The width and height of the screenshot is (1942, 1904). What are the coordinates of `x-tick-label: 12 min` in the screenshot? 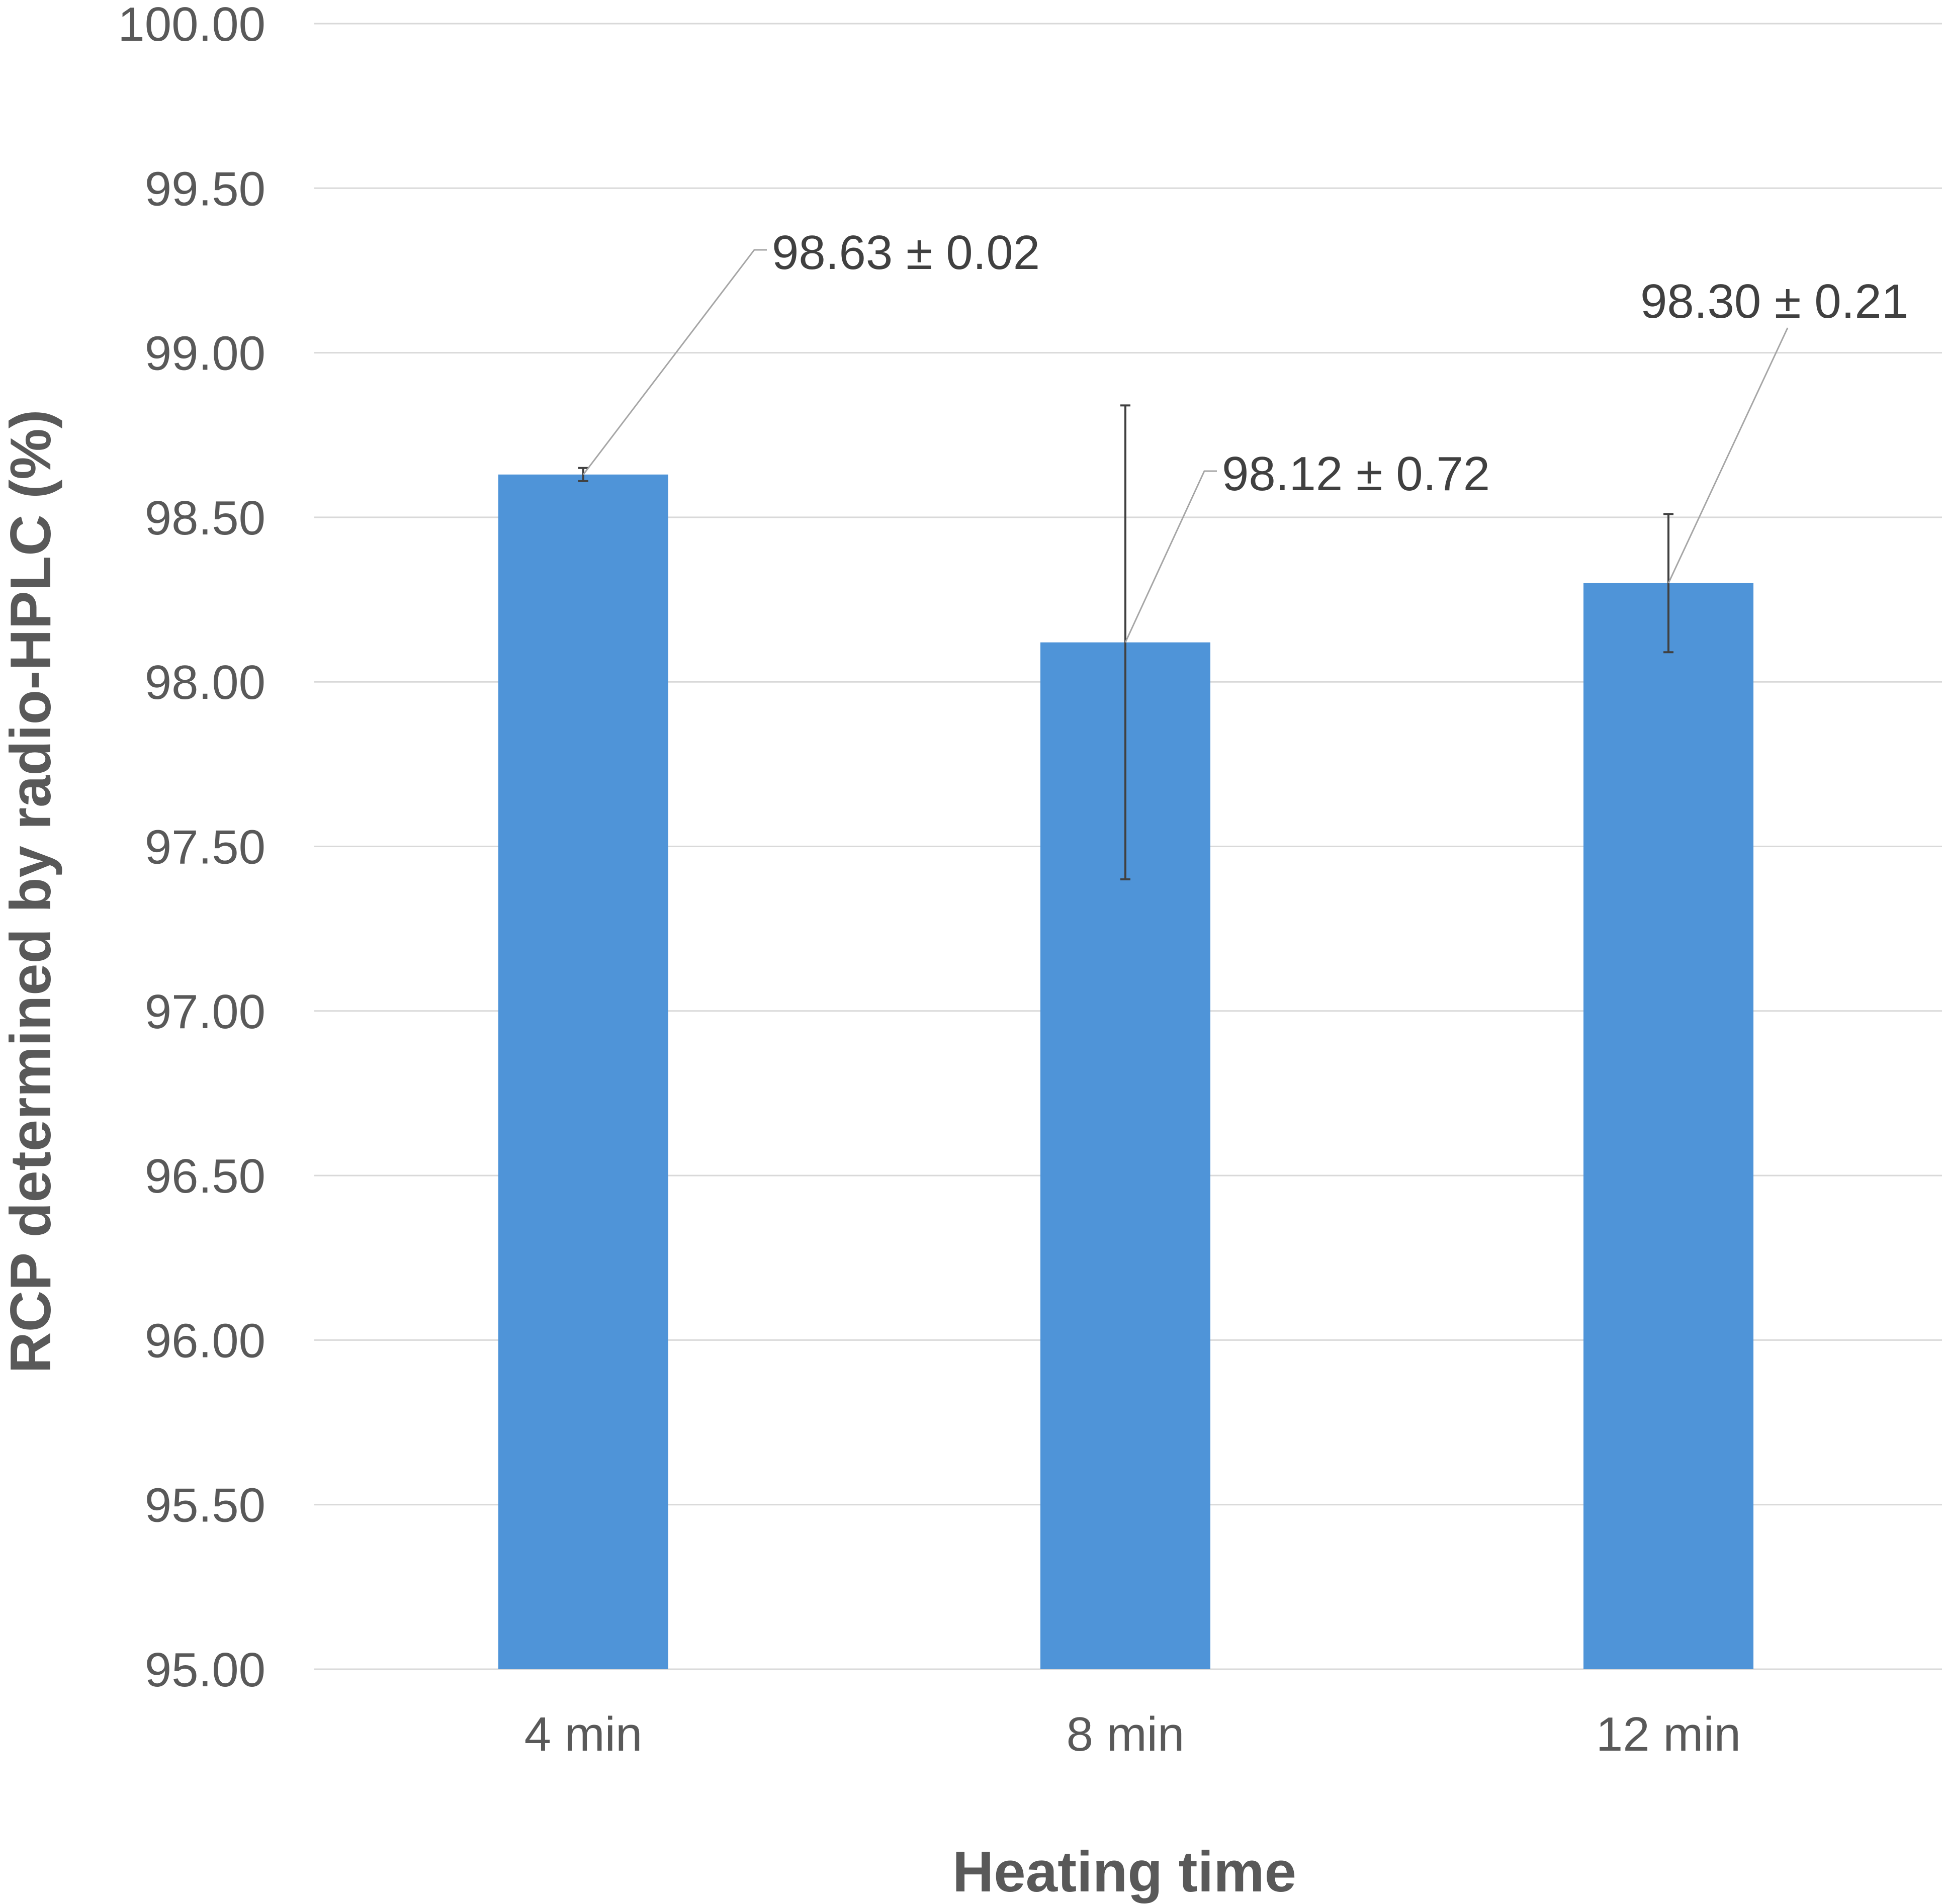 It's located at (1669, 1734).